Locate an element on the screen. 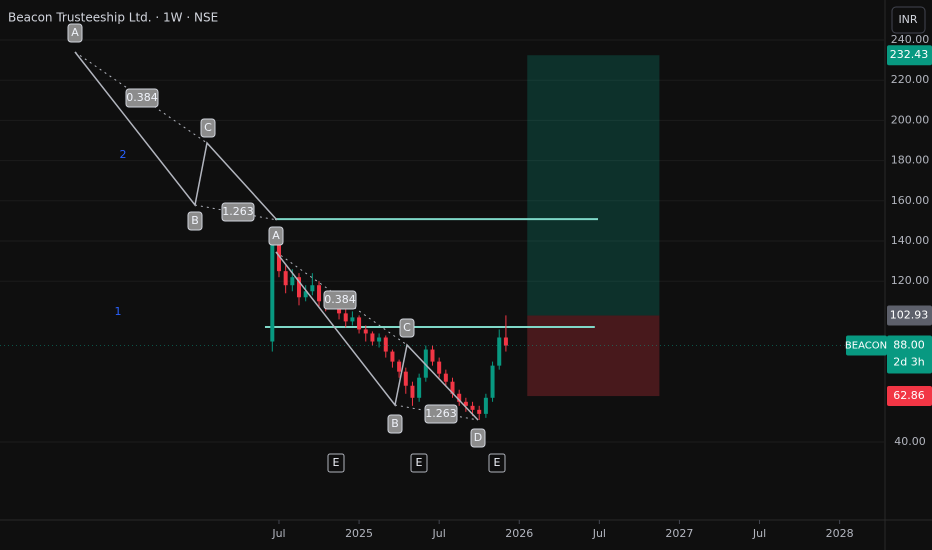  y-tick-label: 140.00 is located at coordinates (910, 240).